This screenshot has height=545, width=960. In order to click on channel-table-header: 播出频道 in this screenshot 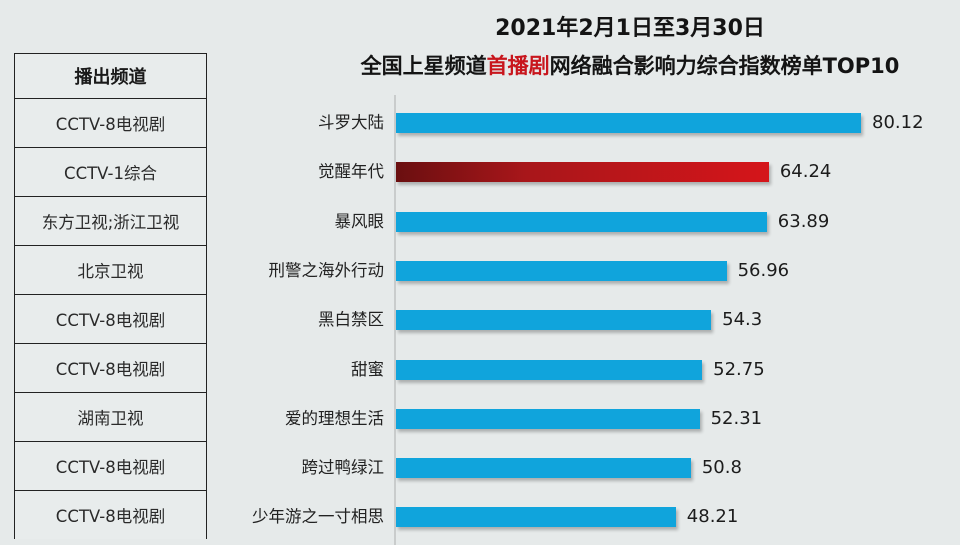, I will do `click(110, 75)`.